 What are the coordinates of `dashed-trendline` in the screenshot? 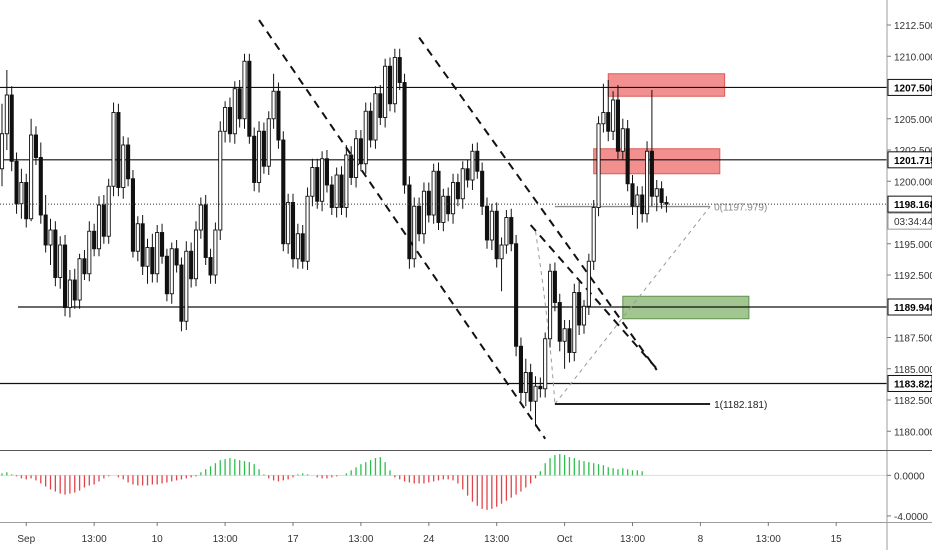 It's located at (593, 297).